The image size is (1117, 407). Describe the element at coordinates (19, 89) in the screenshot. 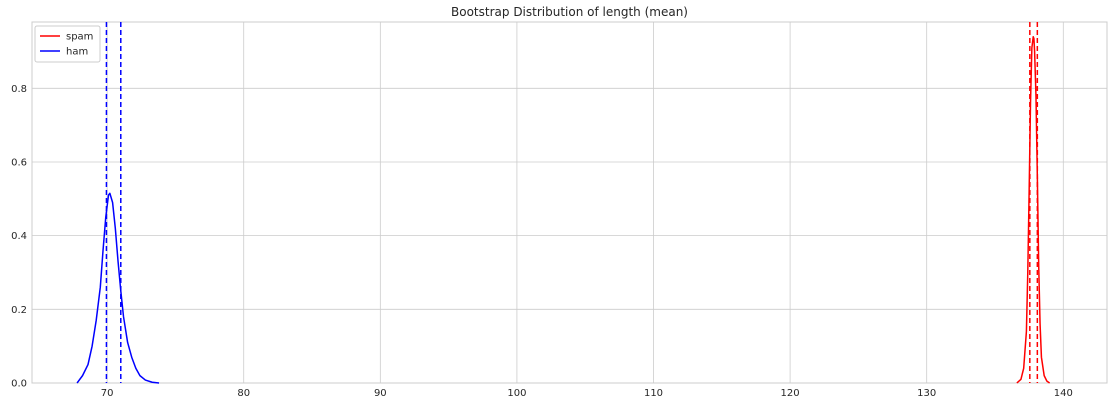

I see `y-tick-label: 0.8` at that location.